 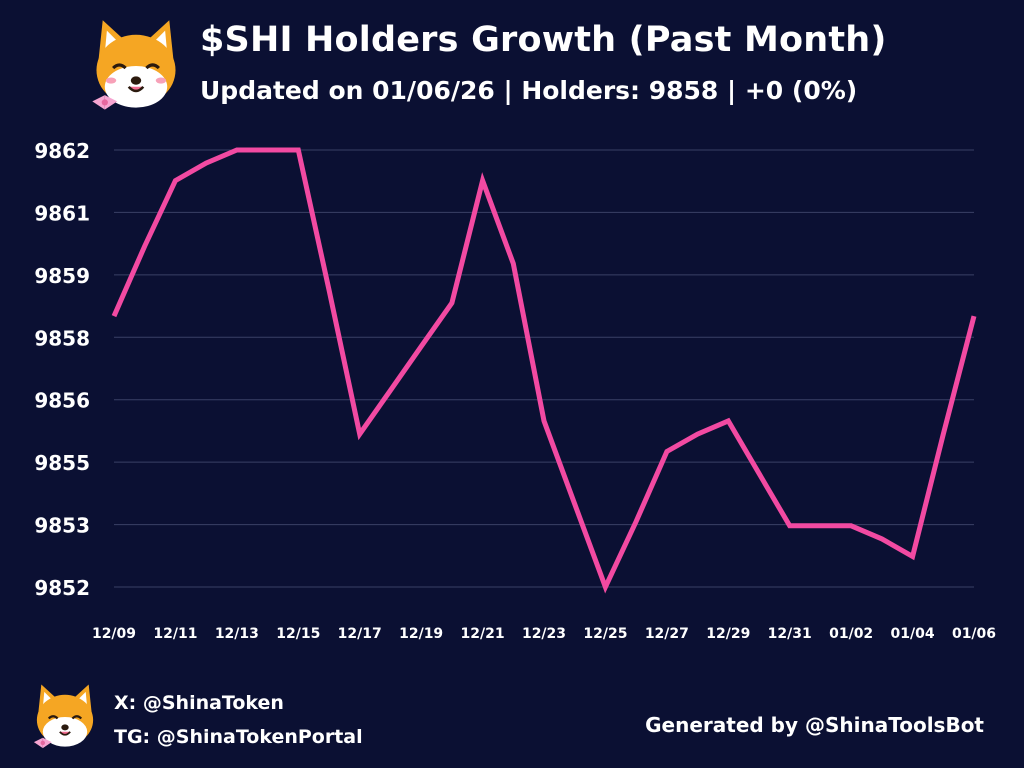 I want to click on x-tick-label: 01/06, so click(x=974, y=634).